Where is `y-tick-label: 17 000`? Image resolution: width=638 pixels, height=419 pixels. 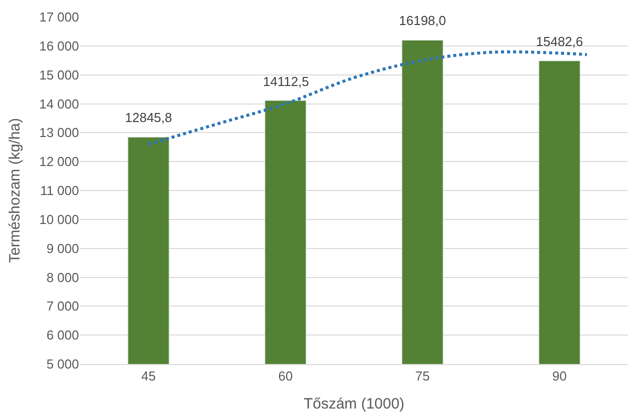
y-tick-label: 17 000 is located at coordinates (59, 17).